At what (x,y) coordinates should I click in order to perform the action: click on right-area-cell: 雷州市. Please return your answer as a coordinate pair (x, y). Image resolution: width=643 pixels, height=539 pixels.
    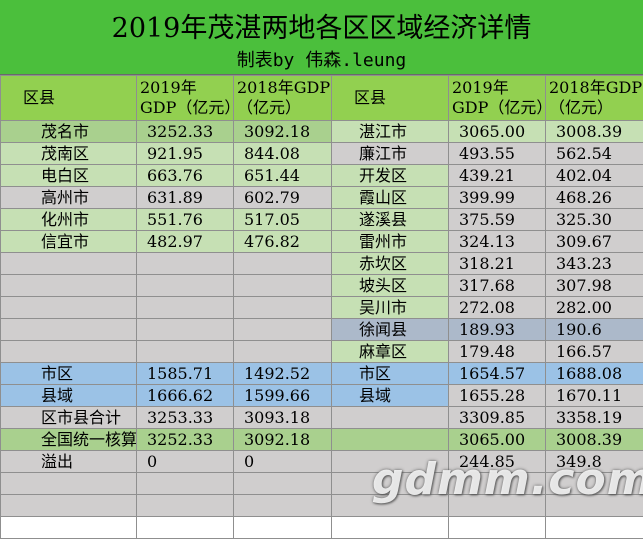
    Looking at the image, I should click on (390, 241).